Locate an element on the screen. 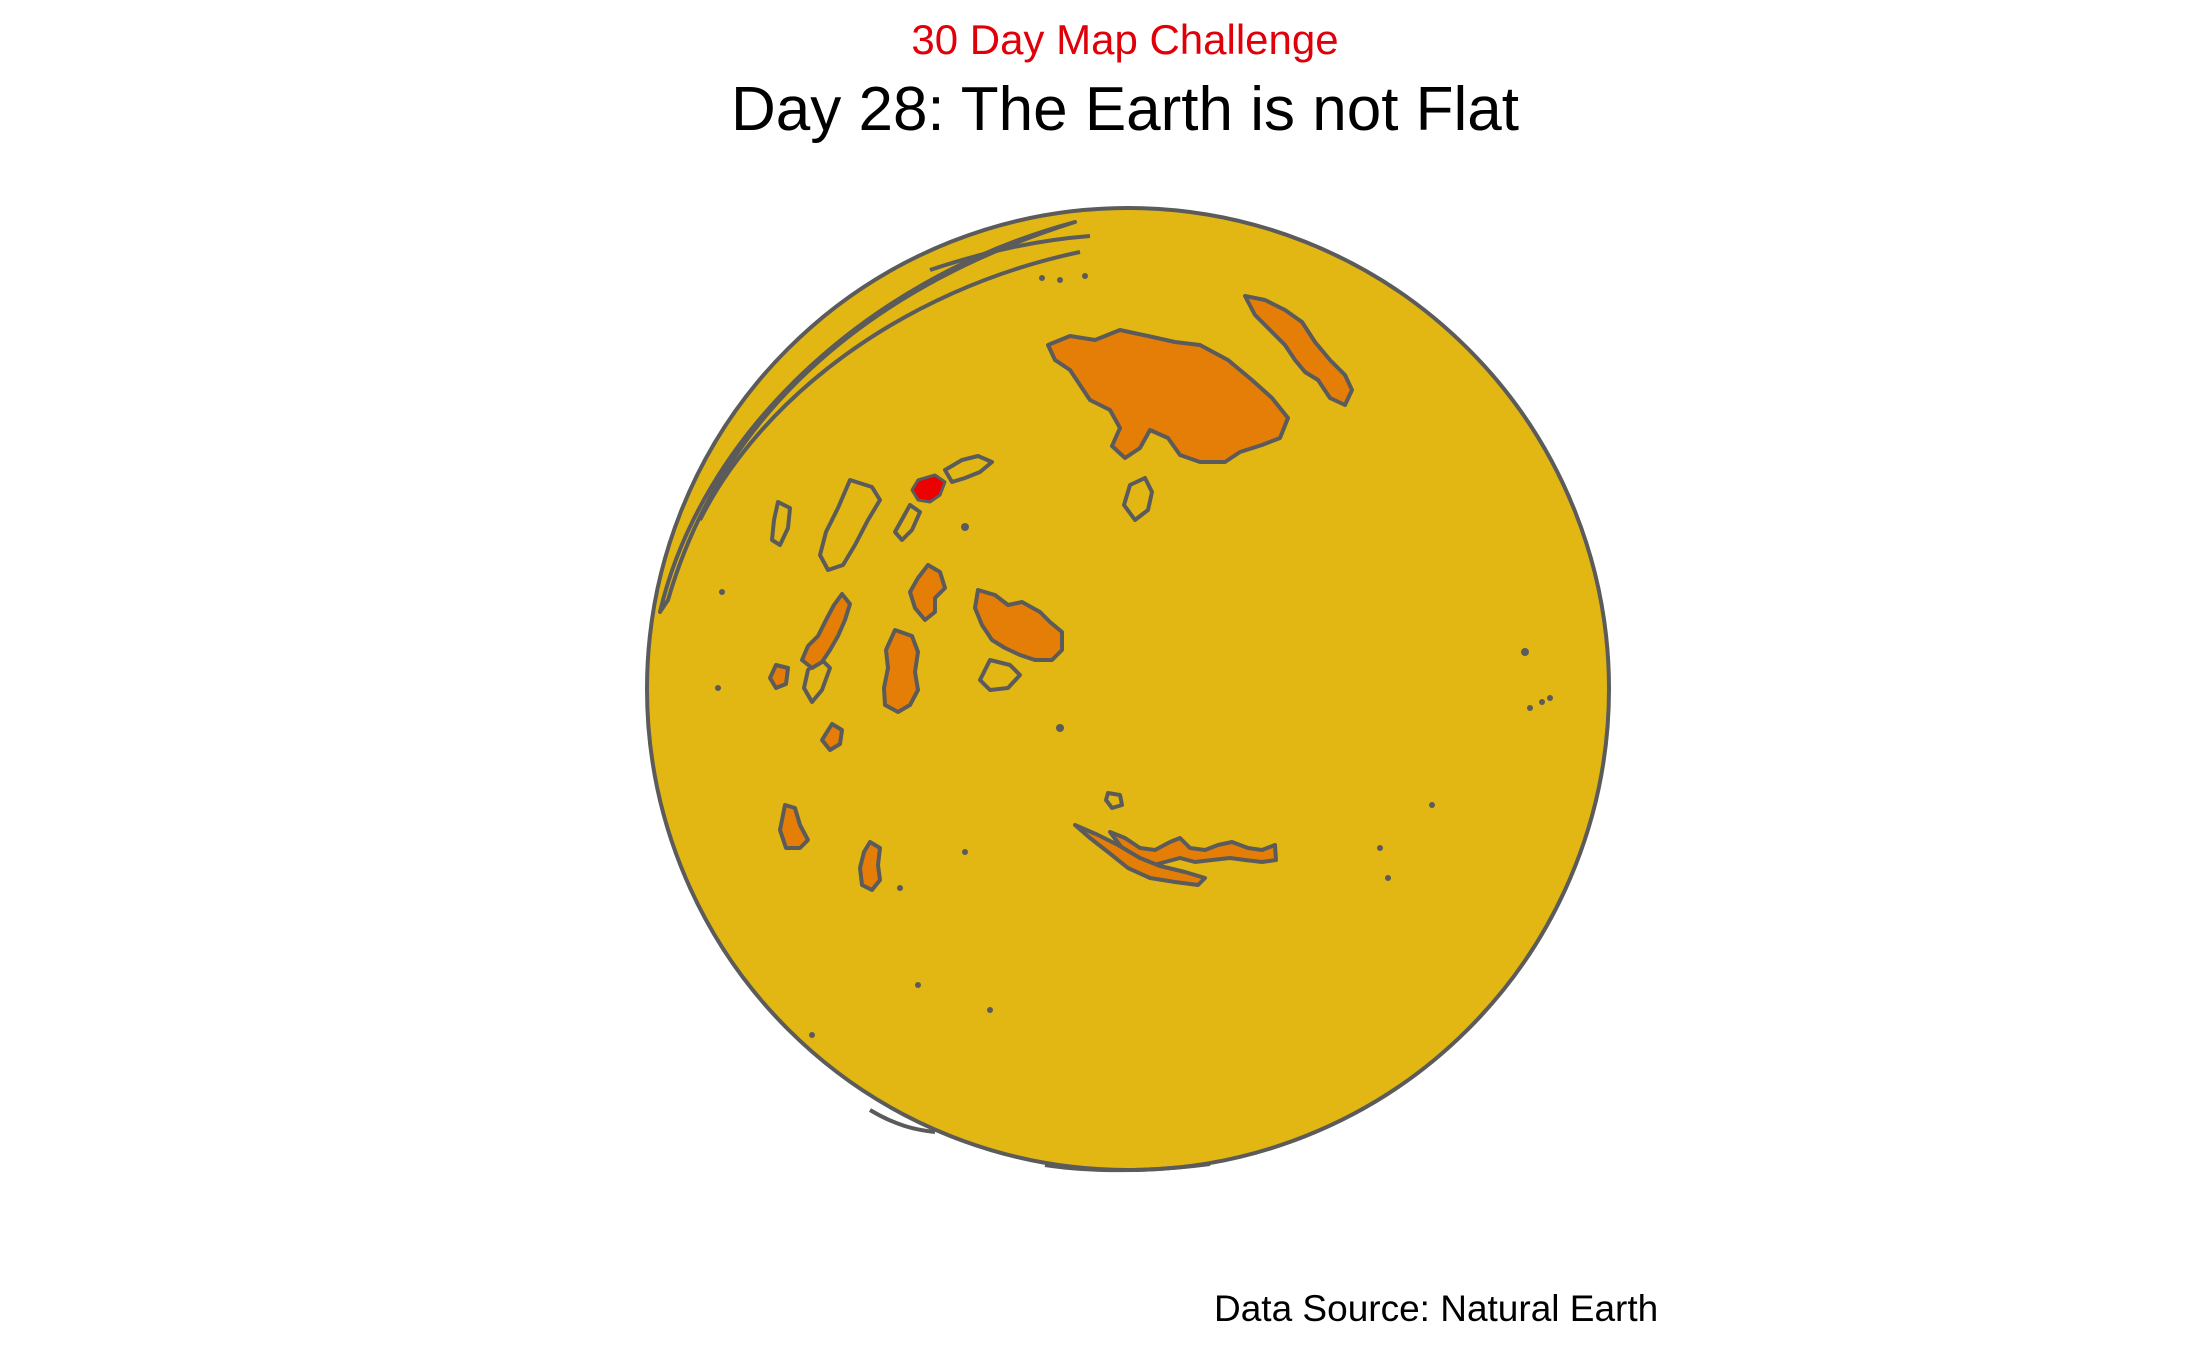  highlighted-lands is located at coordinates (1061, 593).